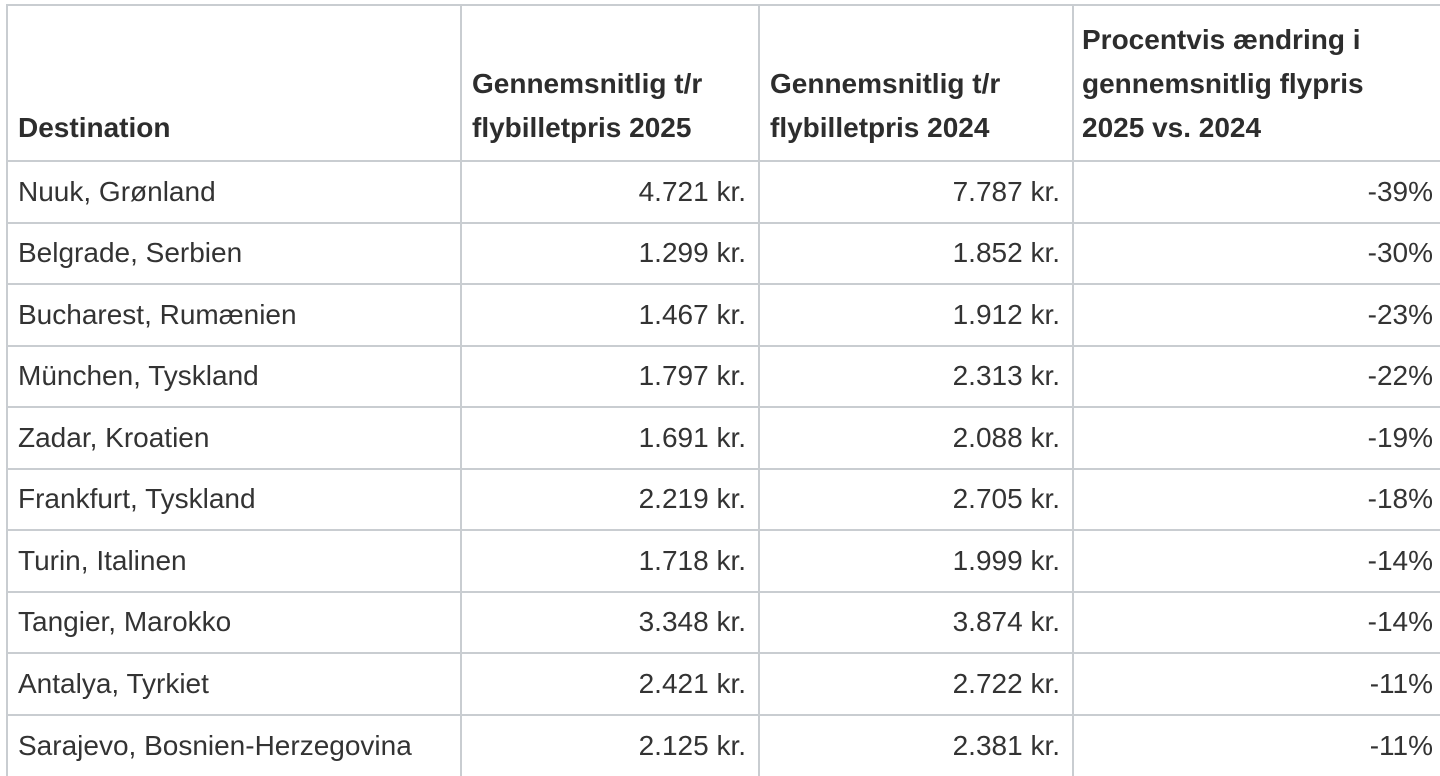 The height and width of the screenshot is (776, 1440). Describe the element at coordinates (234, 377) in the screenshot. I see `cell-destination: München, Tyskland` at that location.